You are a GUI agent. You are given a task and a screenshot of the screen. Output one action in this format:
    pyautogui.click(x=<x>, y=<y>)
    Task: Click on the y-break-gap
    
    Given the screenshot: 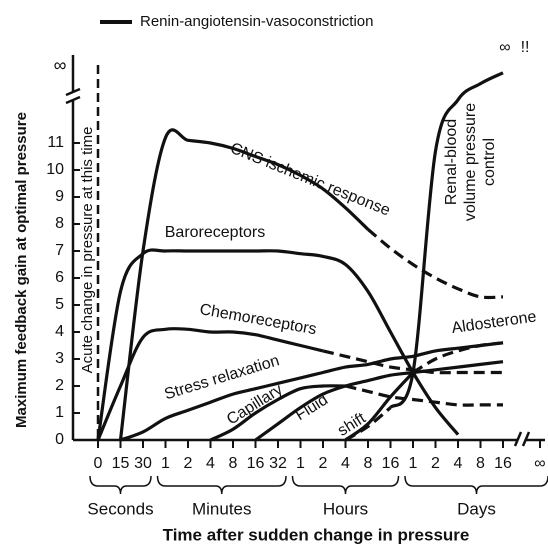 What is the action you would take?
    pyautogui.click(x=74, y=96)
    